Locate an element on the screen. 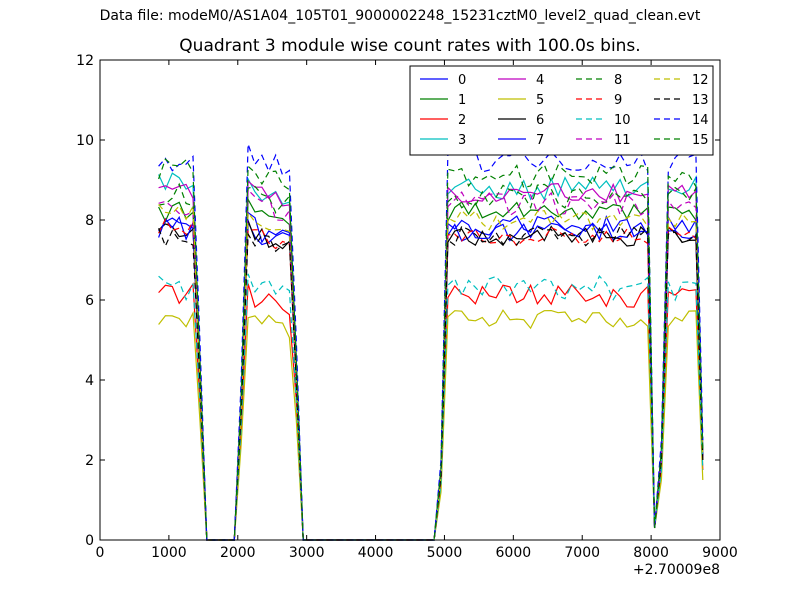 The image size is (800, 600). x-tick-label: 5000 is located at coordinates (445, 553).